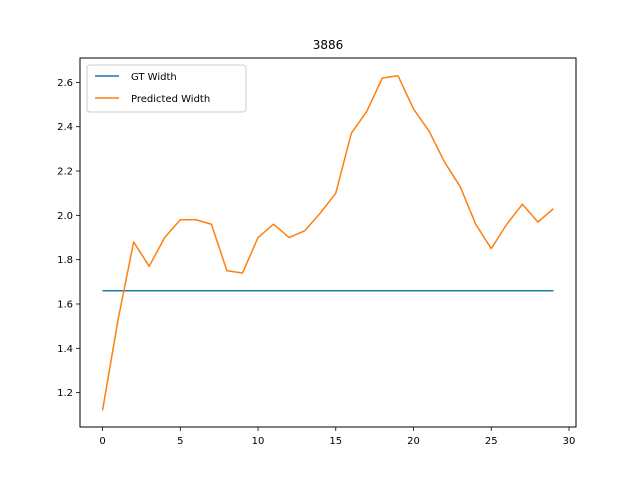 The image size is (640, 480). I want to click on x-tick-label: 15, so click(335, 441).